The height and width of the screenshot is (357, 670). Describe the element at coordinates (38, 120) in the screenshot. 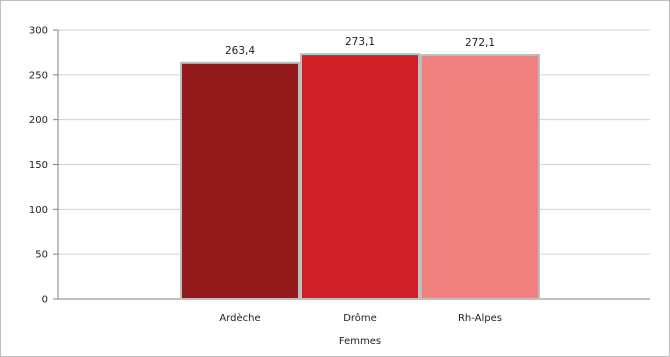

I see `y-tick-label: 200` at that location.